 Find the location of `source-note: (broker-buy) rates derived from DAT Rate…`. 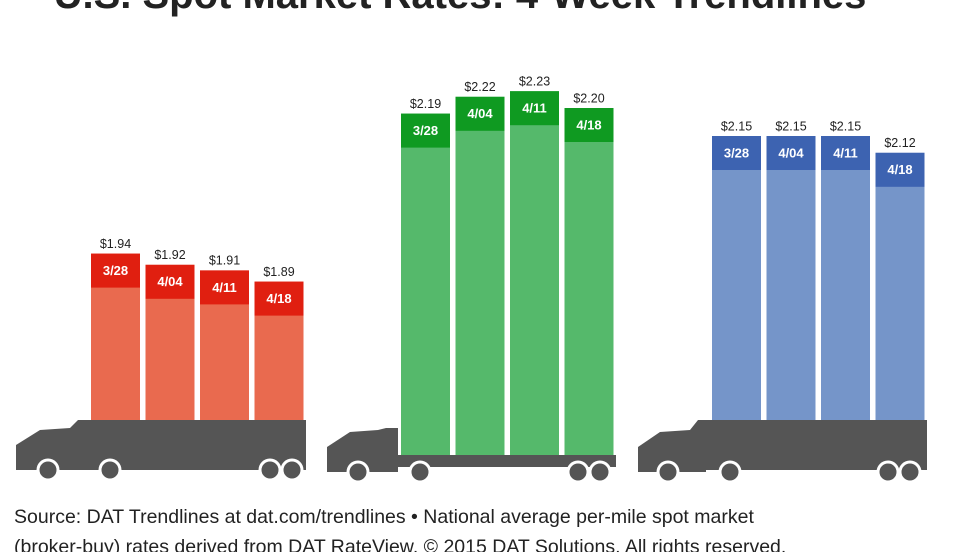

source-note: (broker-buy) rates derived from DAT Rate… is located at coordinates (400, 544).